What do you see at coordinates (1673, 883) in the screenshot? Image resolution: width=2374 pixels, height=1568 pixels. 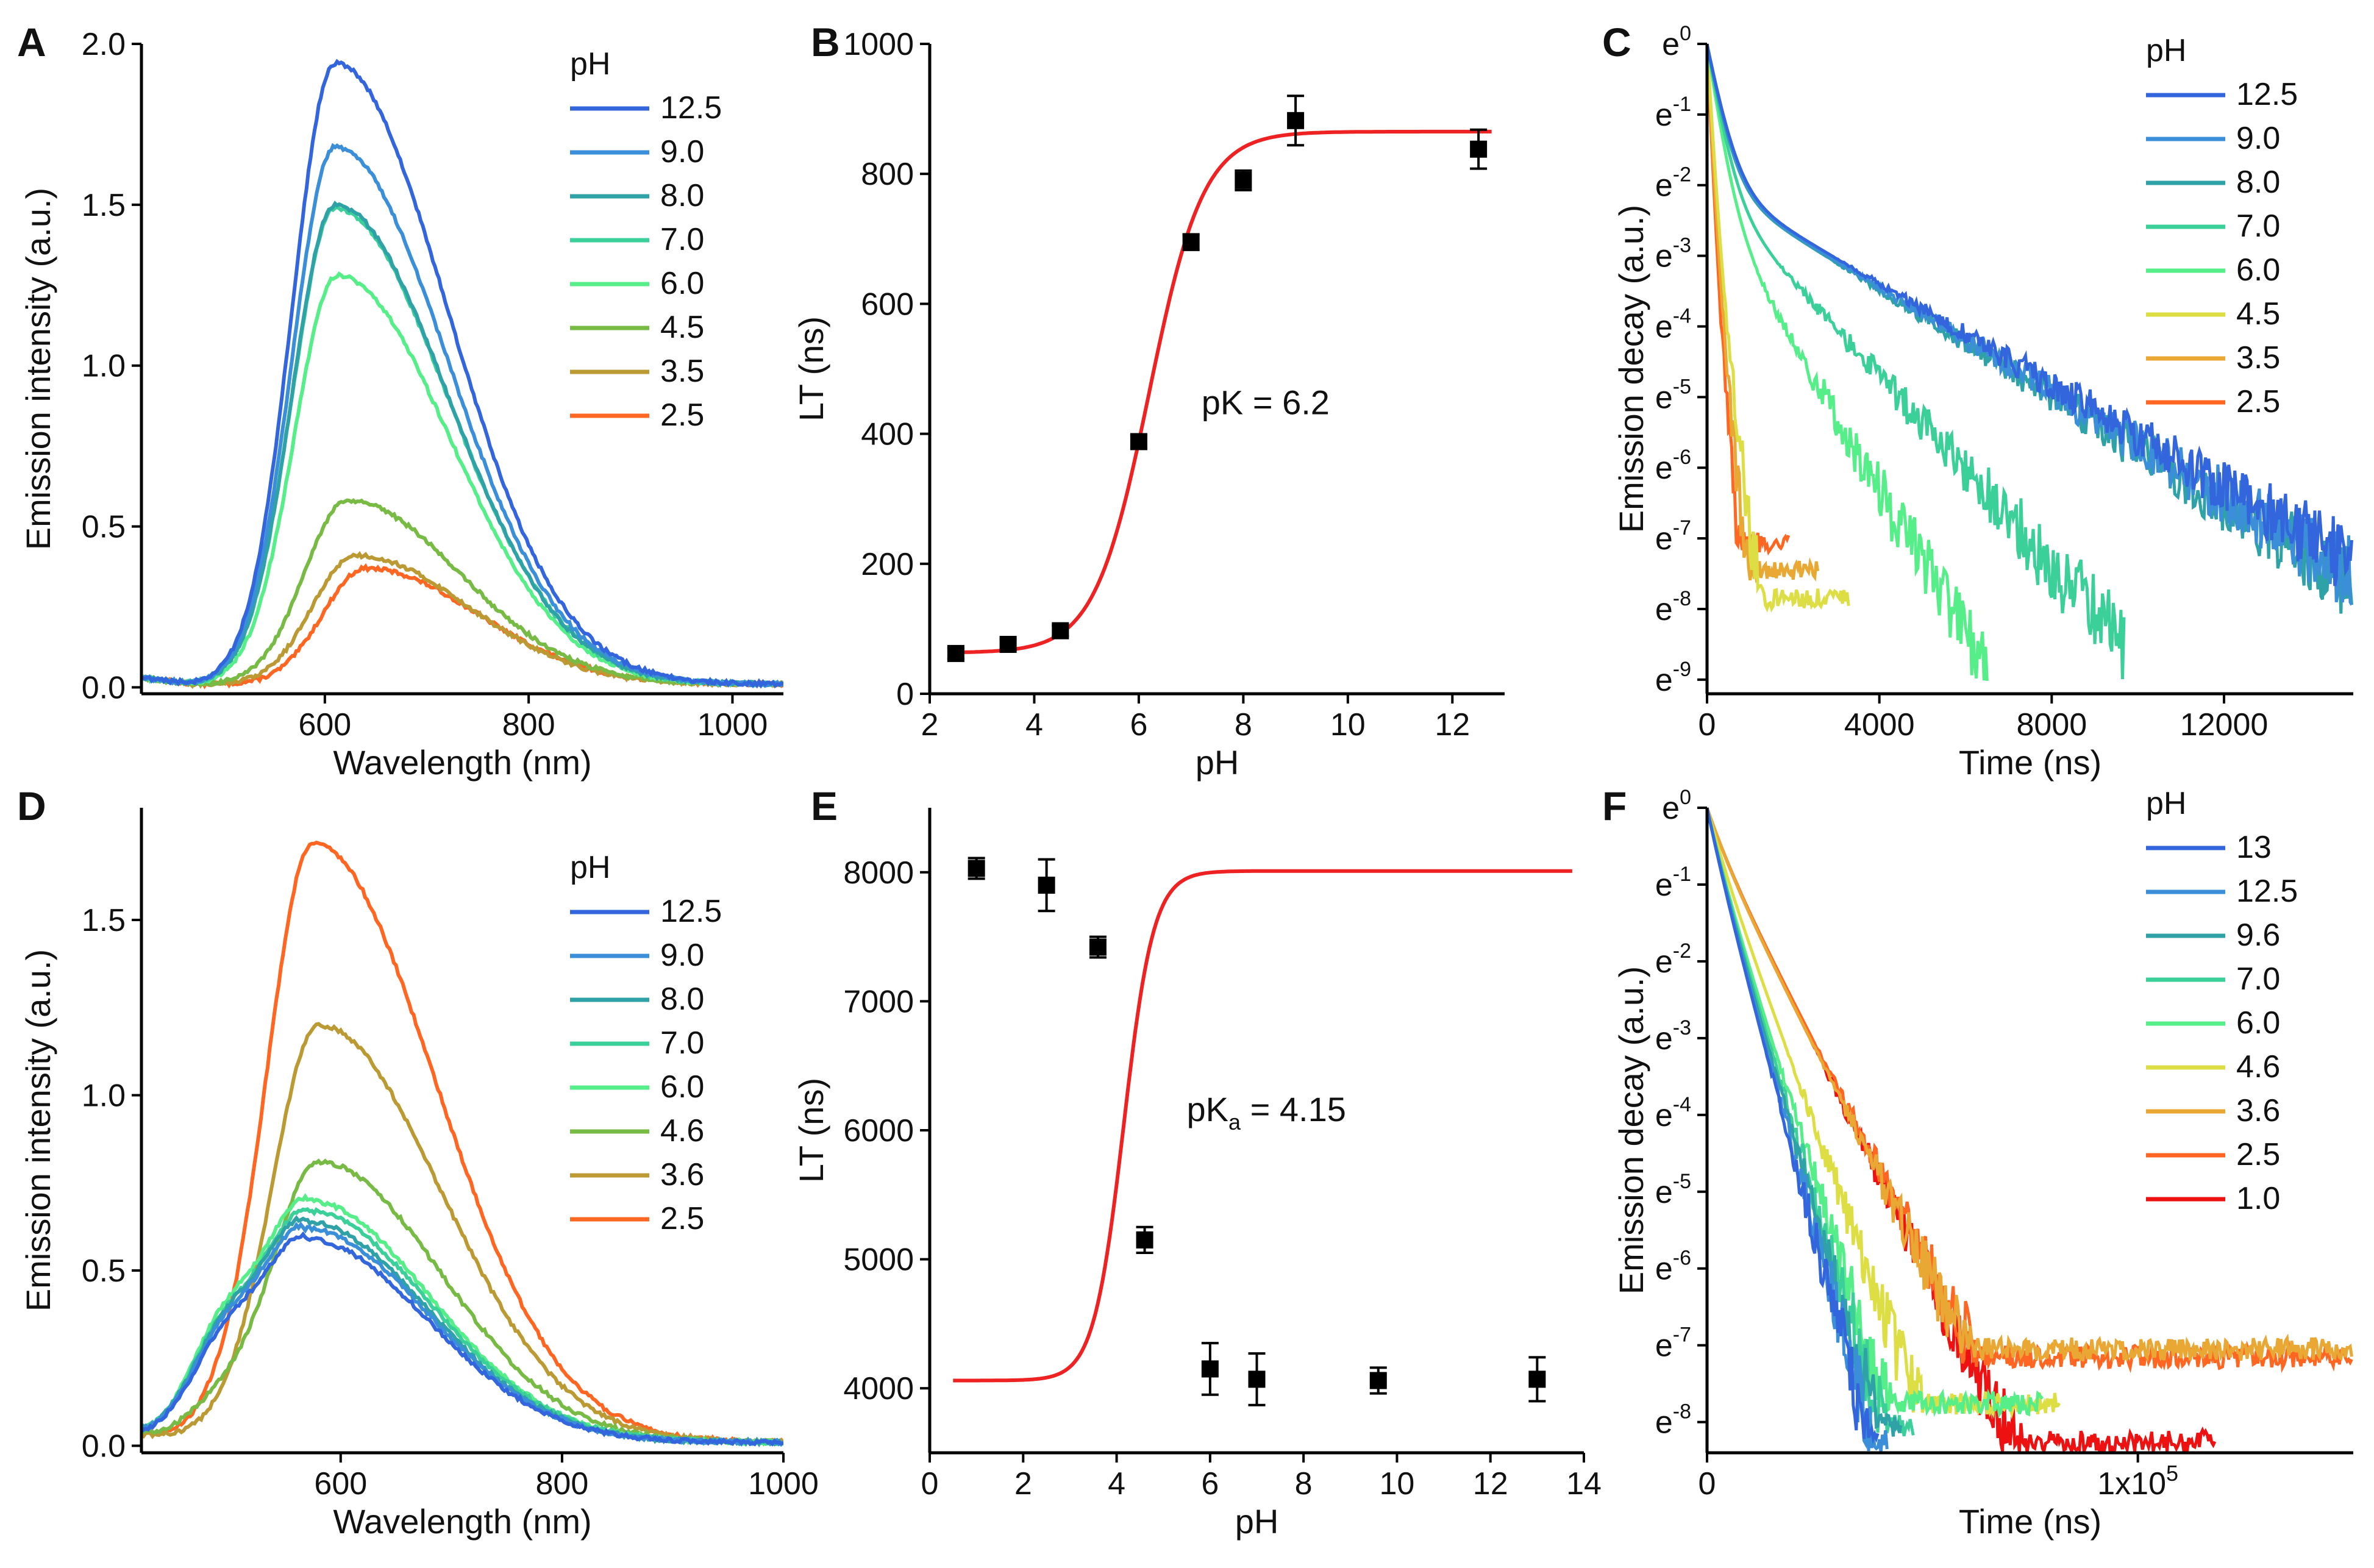 I see `y-tick-label: e-1` at bounding box center [1673, 883].